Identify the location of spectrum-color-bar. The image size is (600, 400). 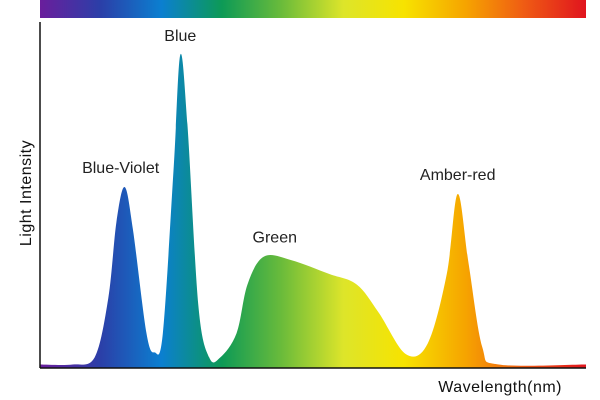
(313, 9).